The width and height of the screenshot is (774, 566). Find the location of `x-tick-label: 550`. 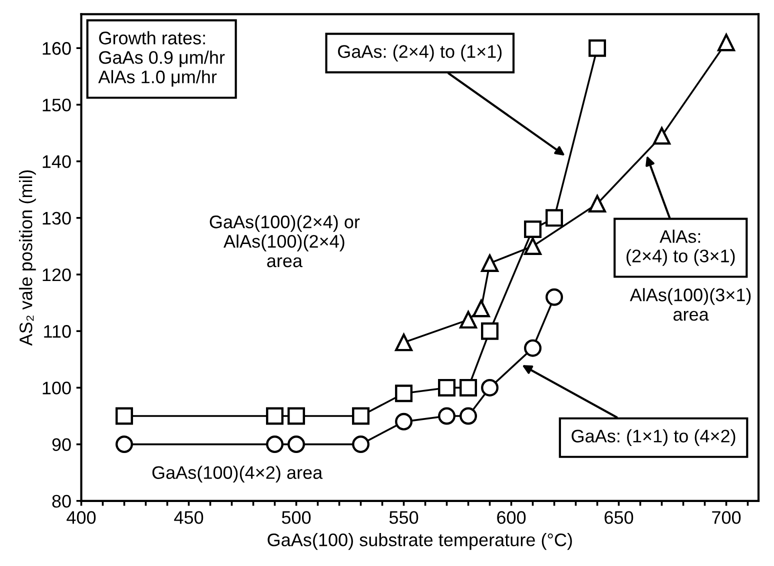

x-tick-label: 550 is located at coordinates (403, 517).